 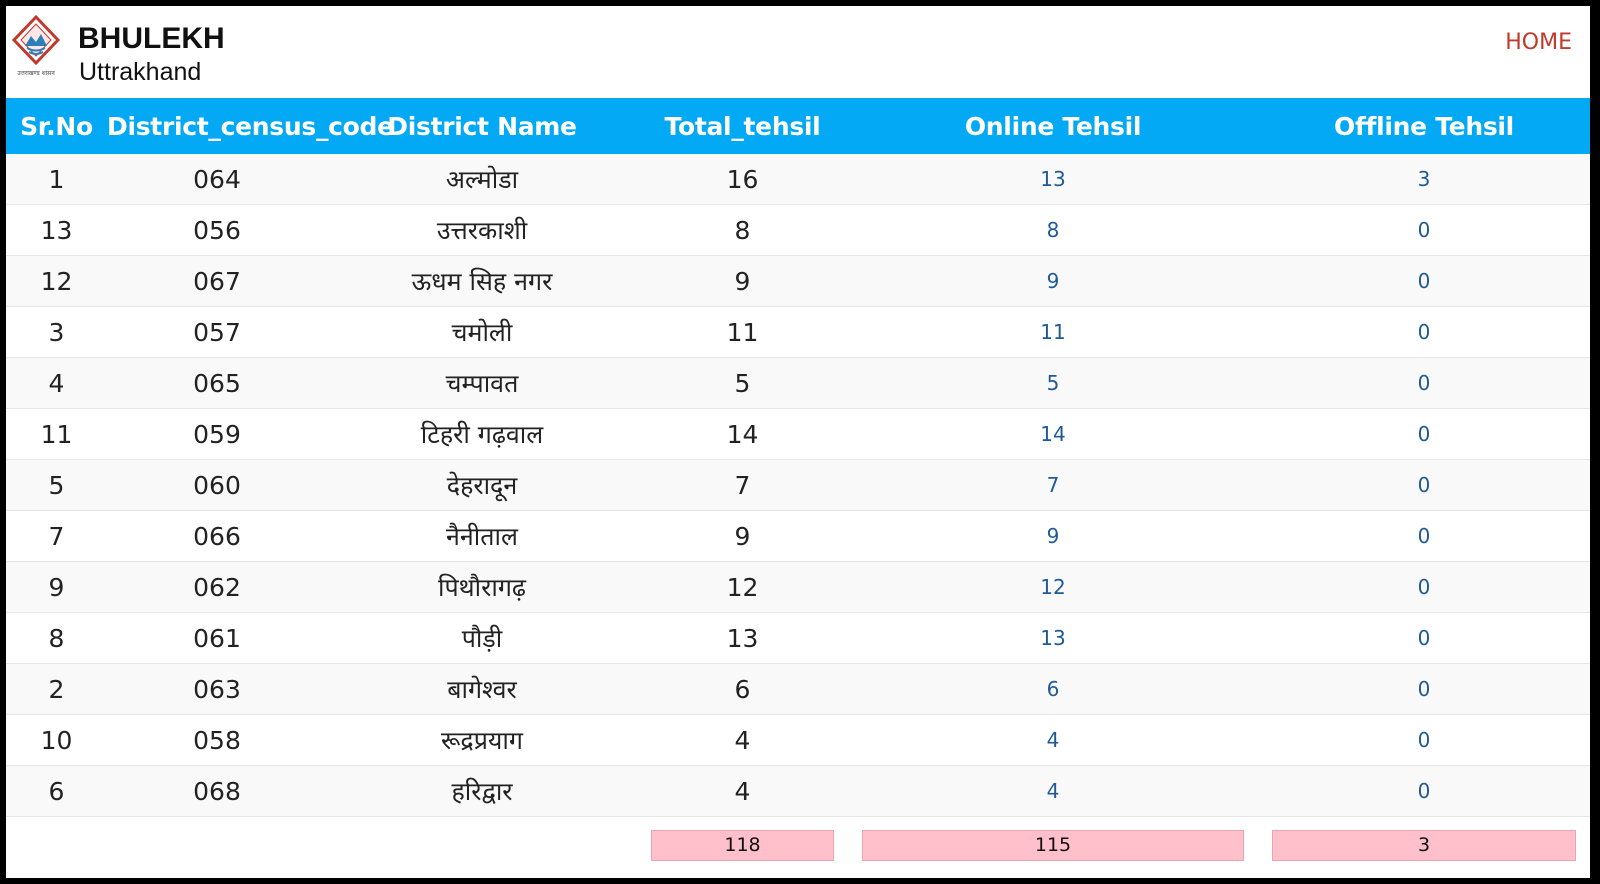 I want to click on total-online-cell: 115, so click(x=1053, y=840).